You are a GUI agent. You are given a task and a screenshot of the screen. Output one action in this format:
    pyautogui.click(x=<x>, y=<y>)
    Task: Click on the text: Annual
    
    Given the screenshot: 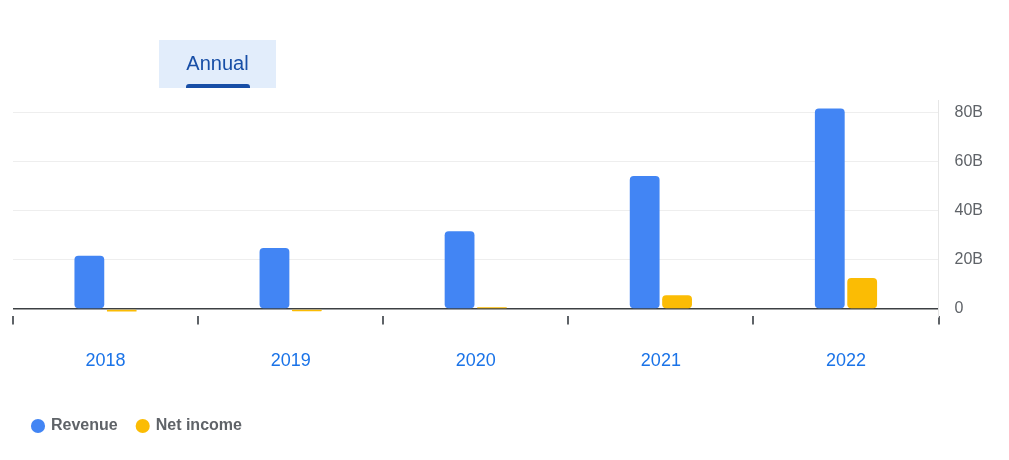 What is the action you would take?
    pyautogui.click(x=217, y=64)
    